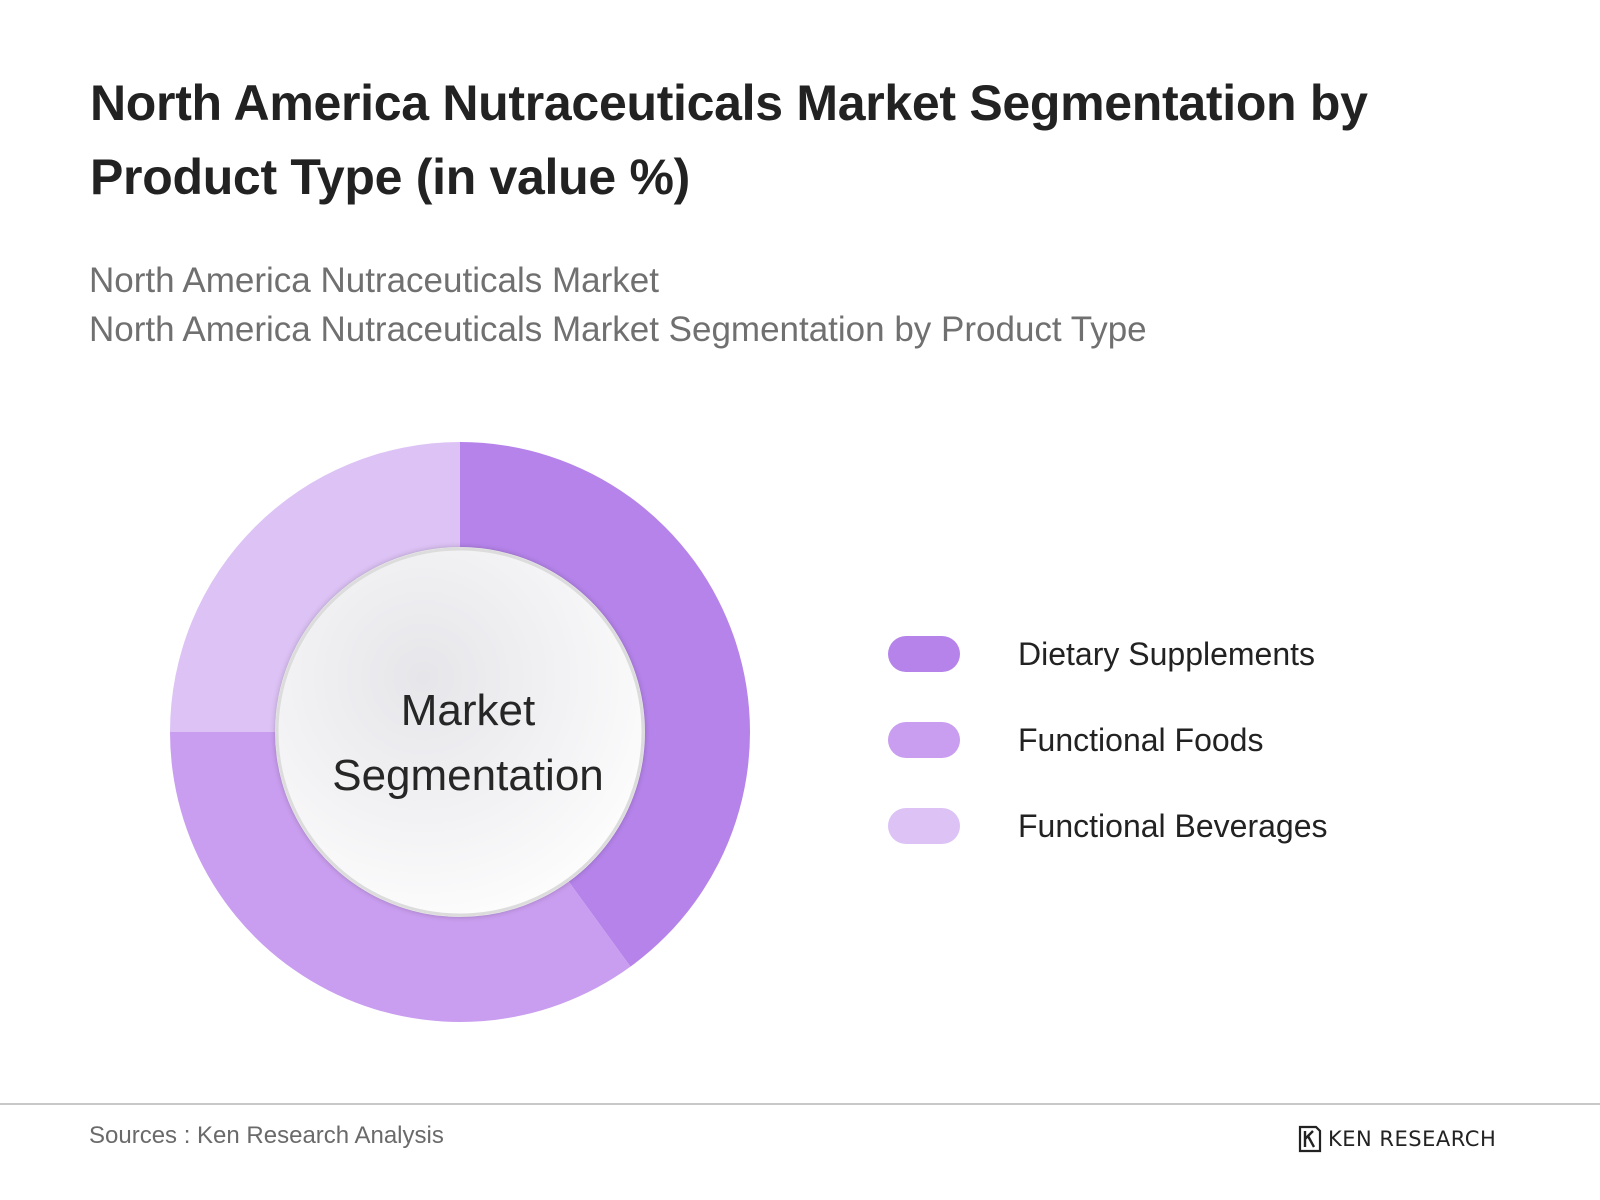  I want to click on legend-label: Dietary Supplements, so click(1167, 654).